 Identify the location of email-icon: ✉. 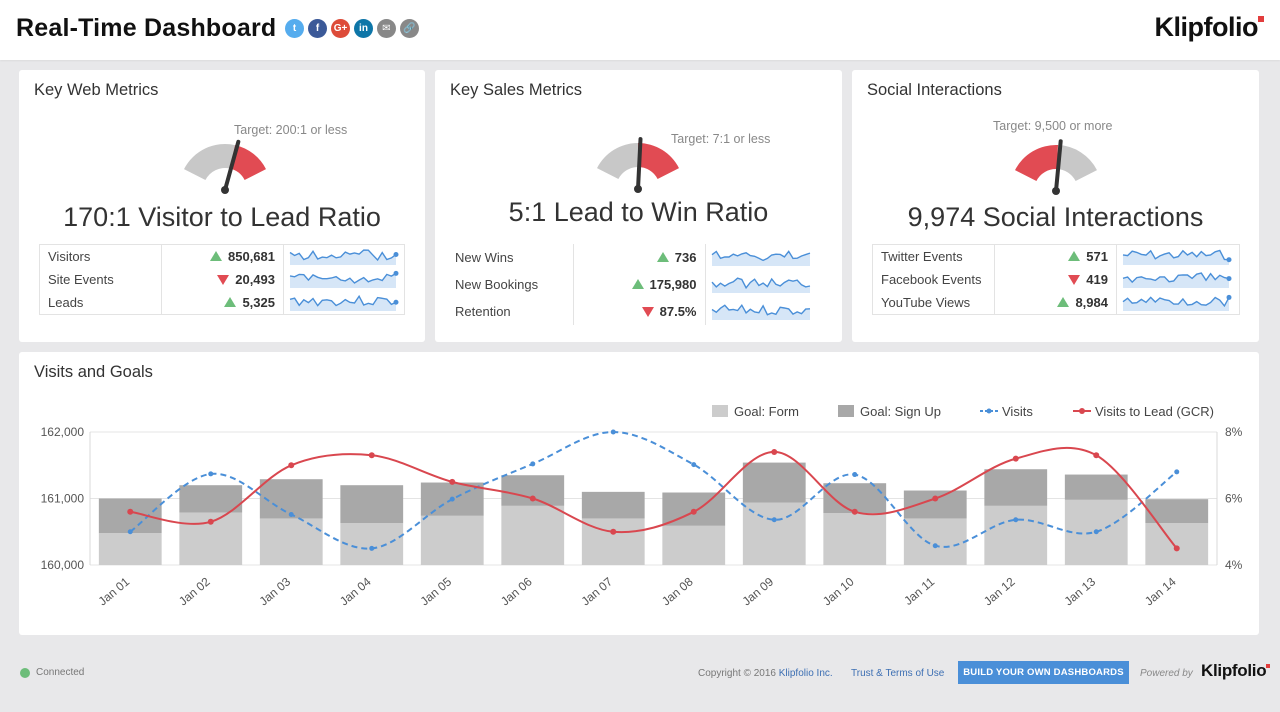
(386, 28).